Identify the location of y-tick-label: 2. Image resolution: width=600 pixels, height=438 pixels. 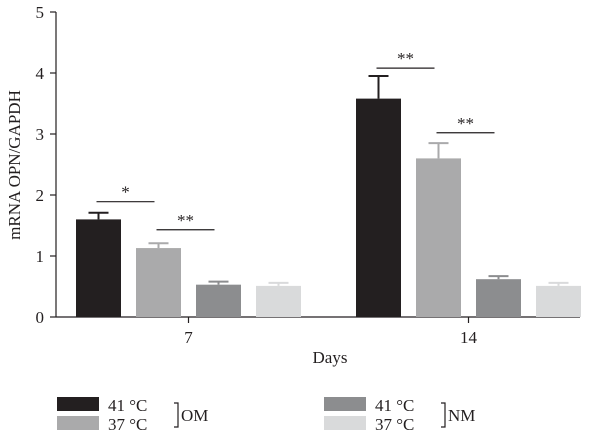
(40, 195).